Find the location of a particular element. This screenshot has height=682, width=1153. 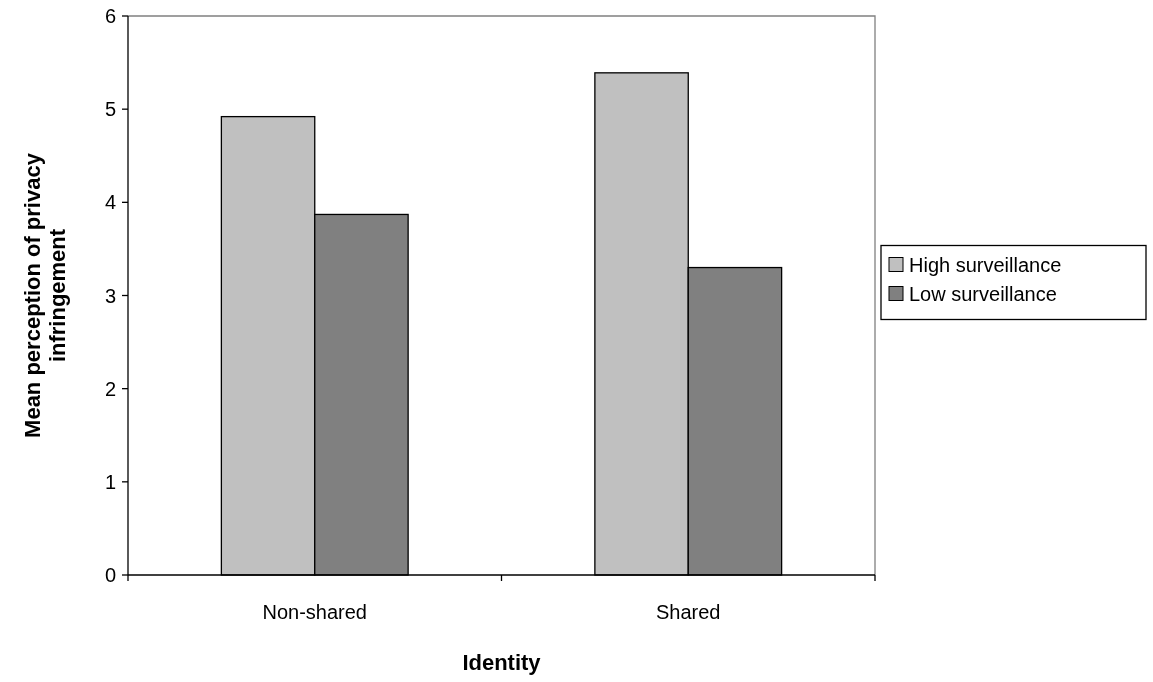

legend-label: Low surveillance is located at coordinates (983, 293).